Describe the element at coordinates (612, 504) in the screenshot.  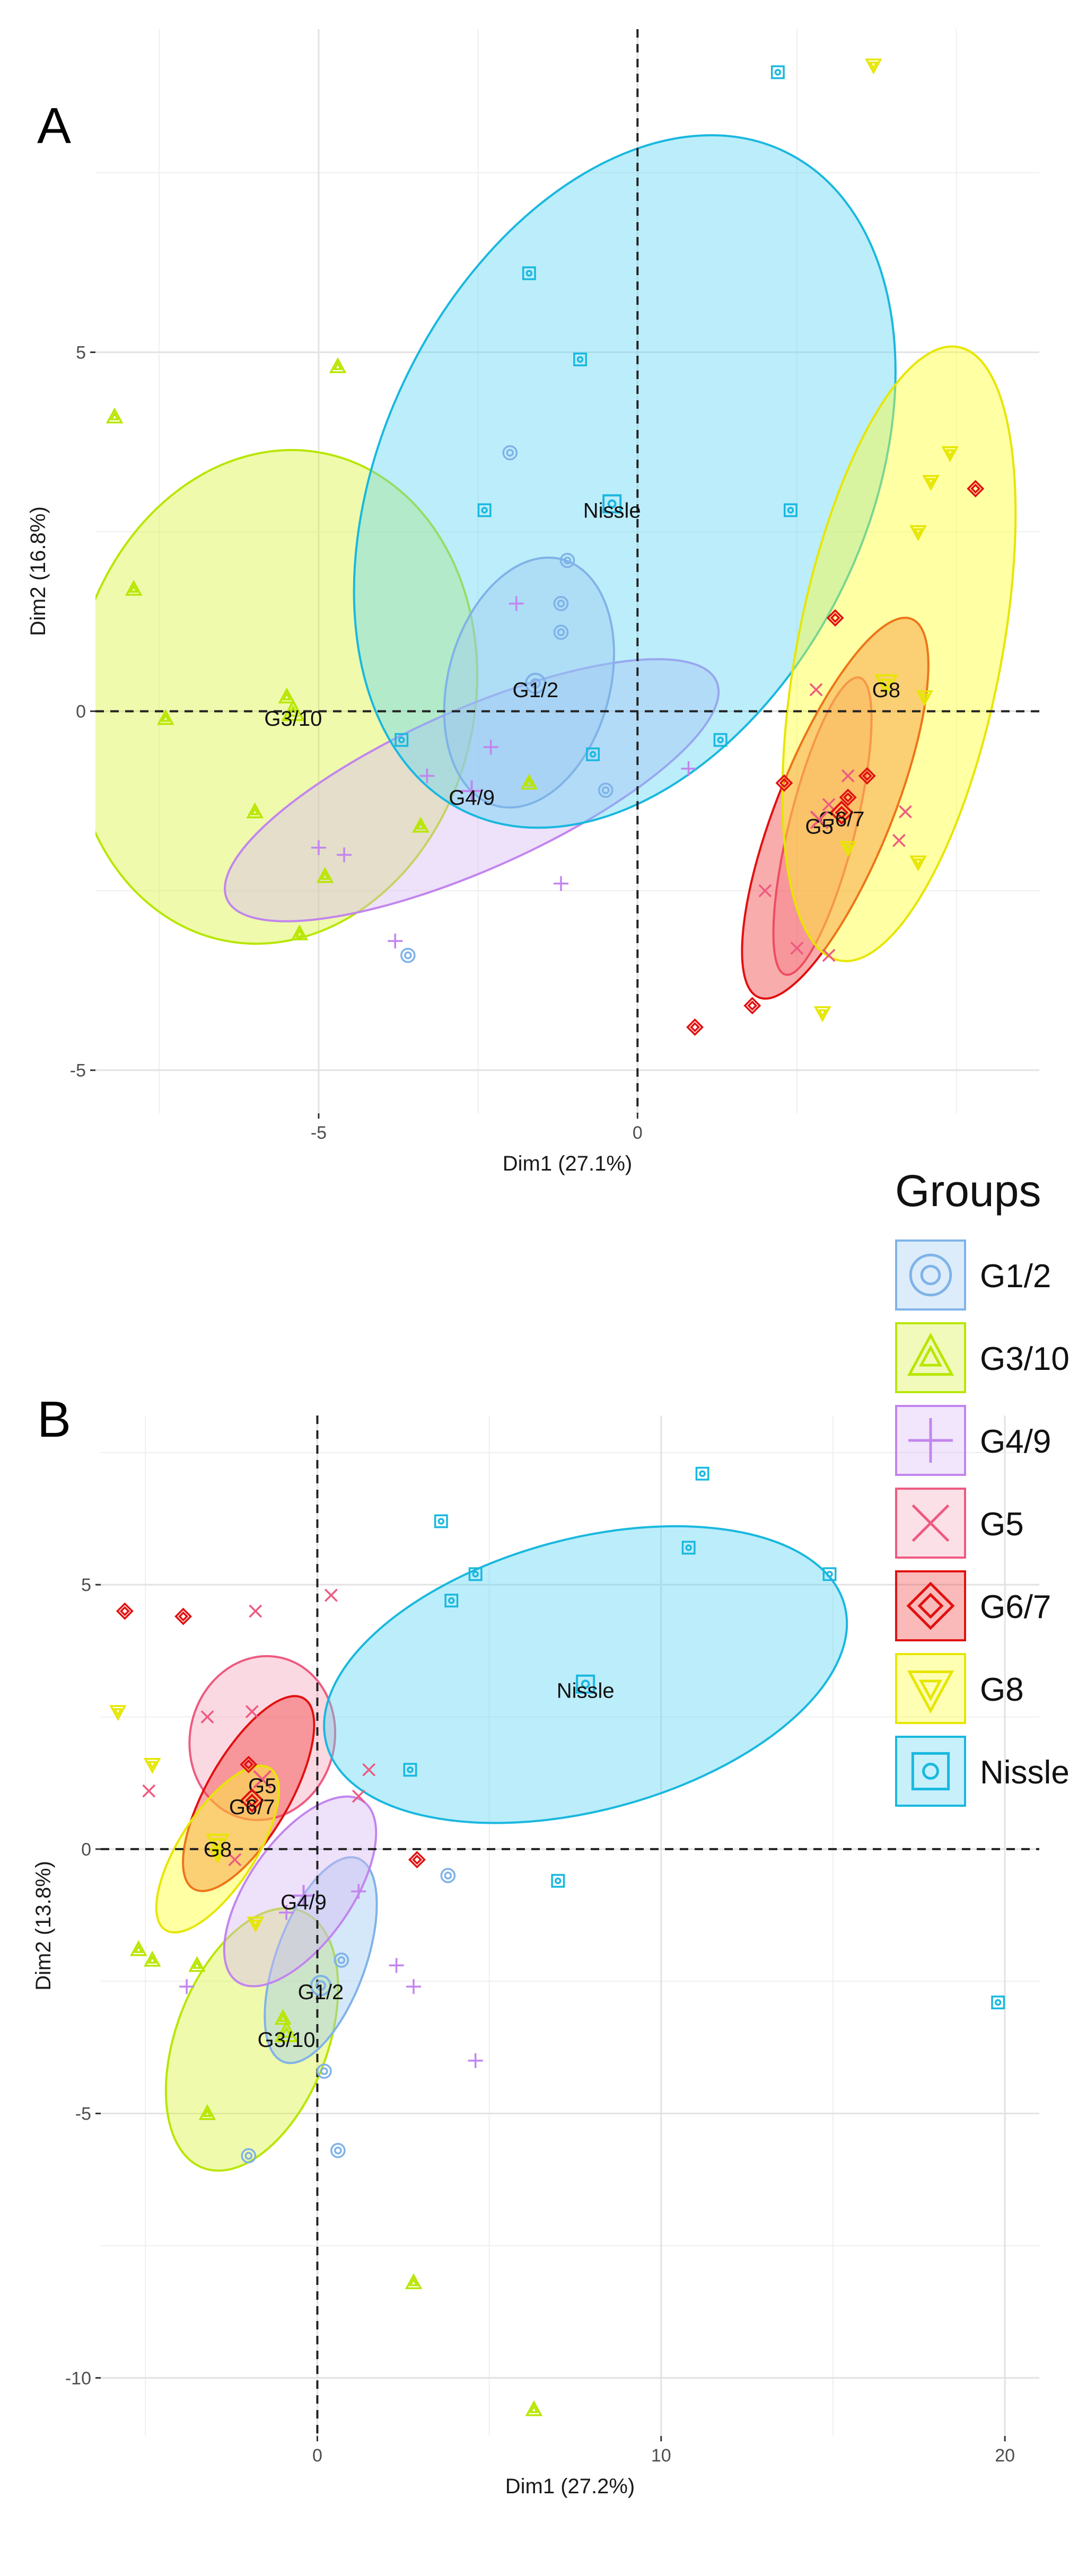
I see `centroid-nissle` at that location.